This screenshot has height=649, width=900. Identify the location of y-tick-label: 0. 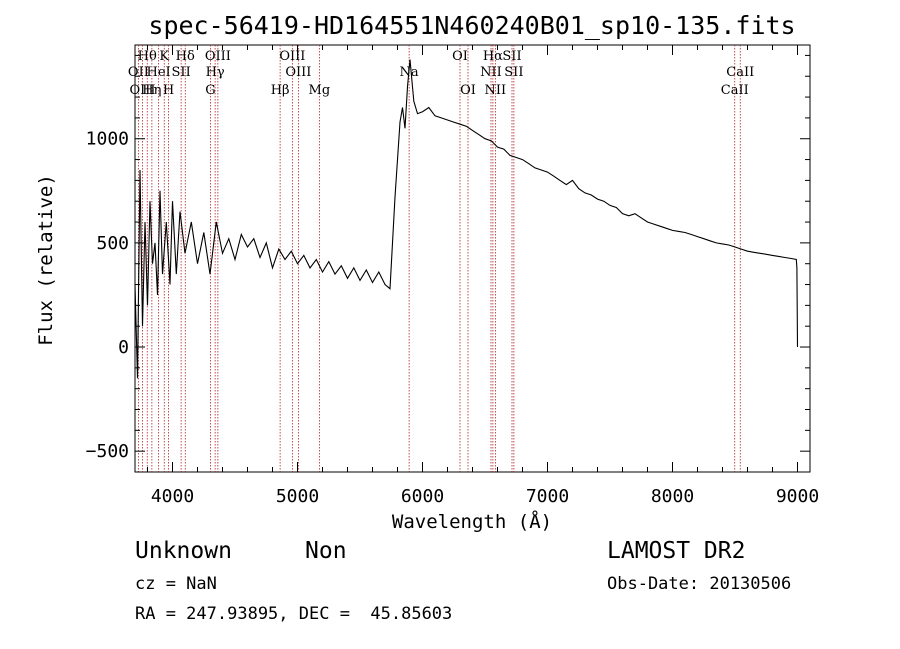
(123, 347).